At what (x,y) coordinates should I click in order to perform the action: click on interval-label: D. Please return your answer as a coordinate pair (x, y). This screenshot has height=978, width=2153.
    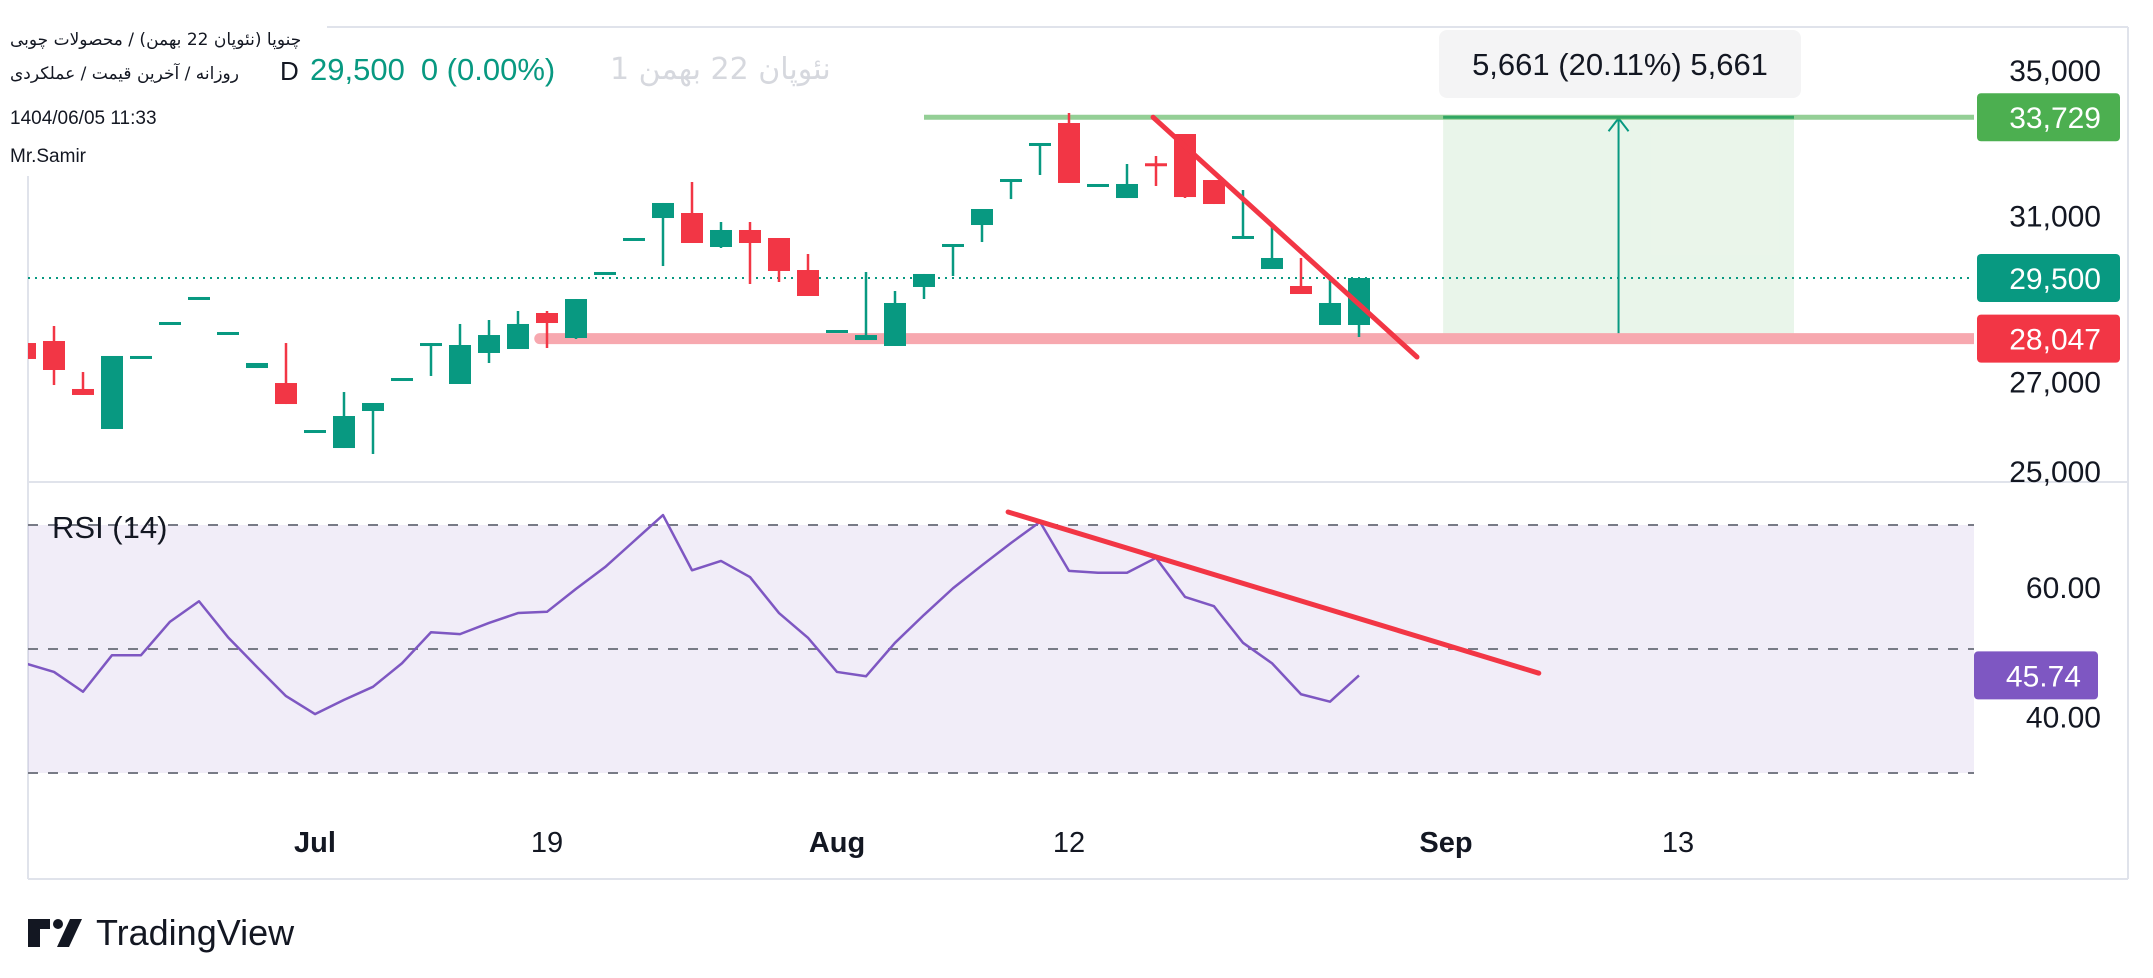
    Looking at the image, I should click on (289, 71).